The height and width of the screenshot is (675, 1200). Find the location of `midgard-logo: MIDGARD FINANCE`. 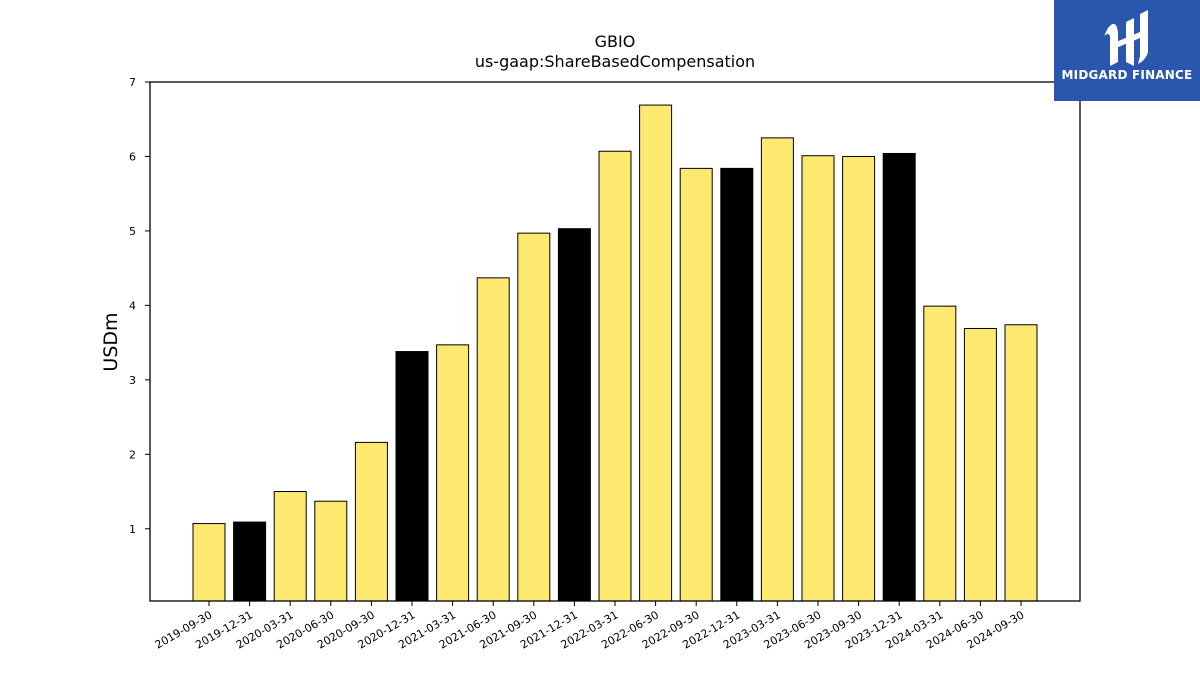

midgard-logo: MIDGARD FINANCE is located at coordinates (1127, 50).